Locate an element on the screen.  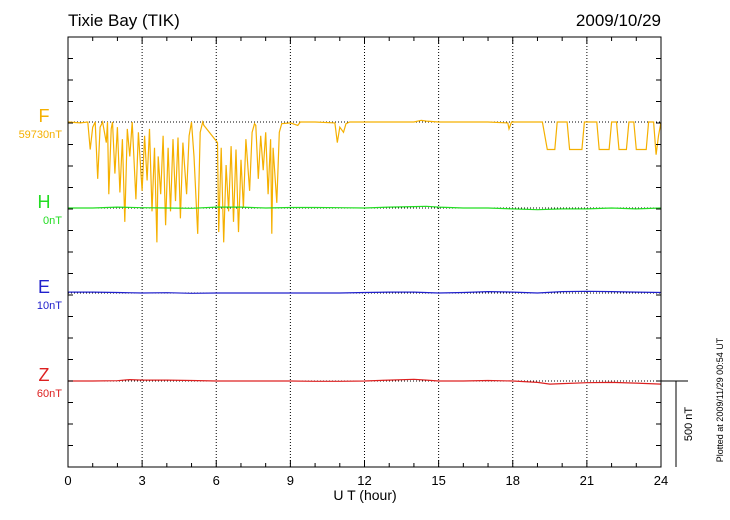
component-baseline-z: 60nT is located at coordinates (49, 394).